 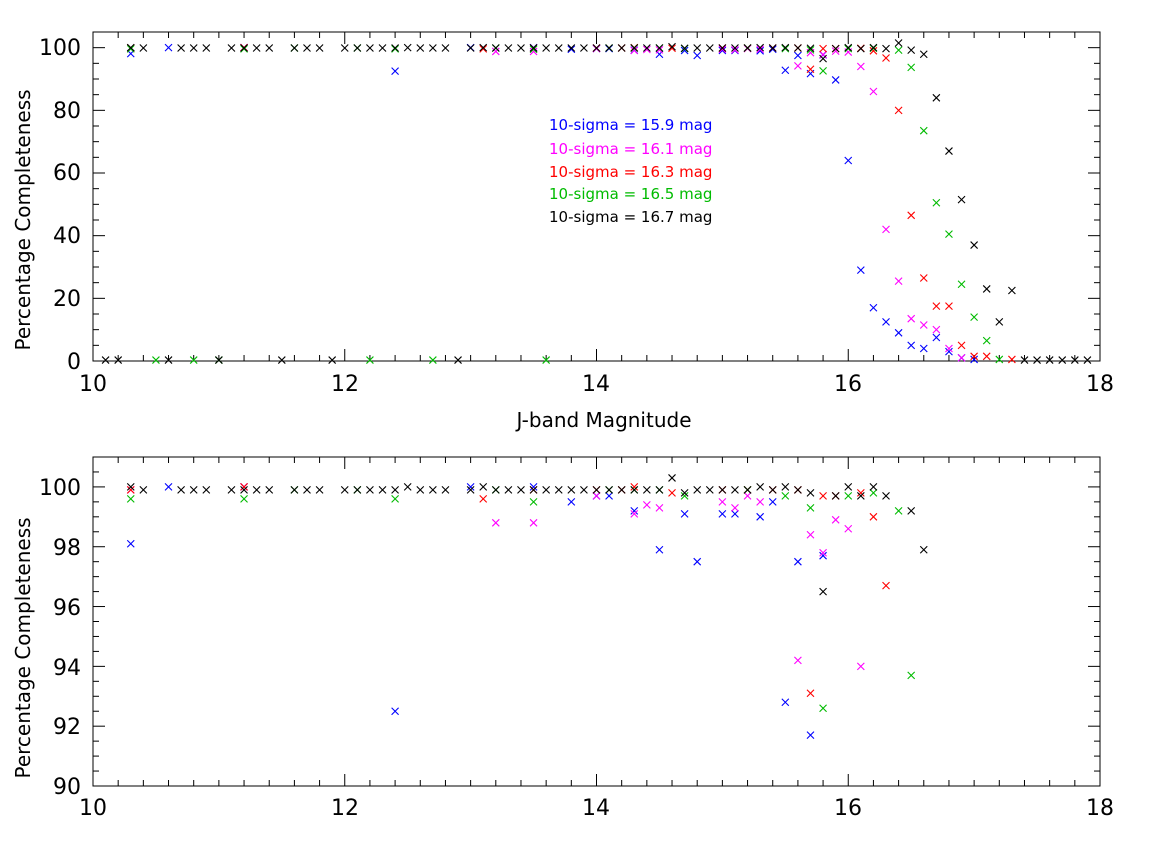 I want to click on top-x-tick-label: 18, so click(x=1100, y=384).